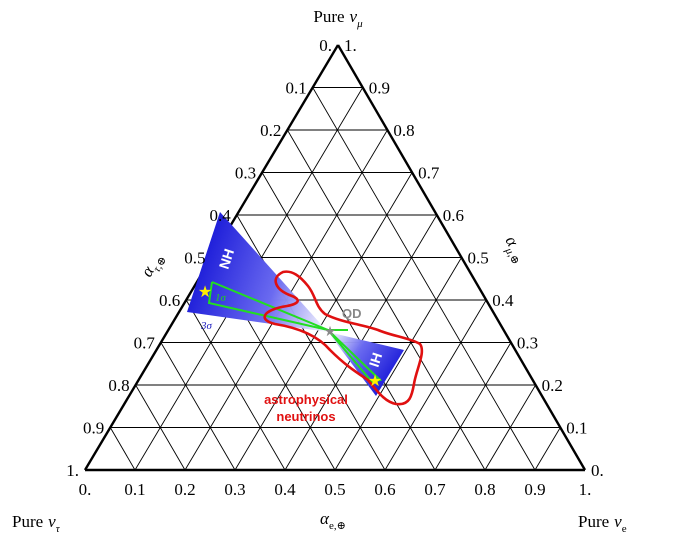 This screenshot has width=673, height=535. What do you see at coordinates (376, 360) in the screenshot?
I see `ih-label: IH` at bounding box center [376, 360].